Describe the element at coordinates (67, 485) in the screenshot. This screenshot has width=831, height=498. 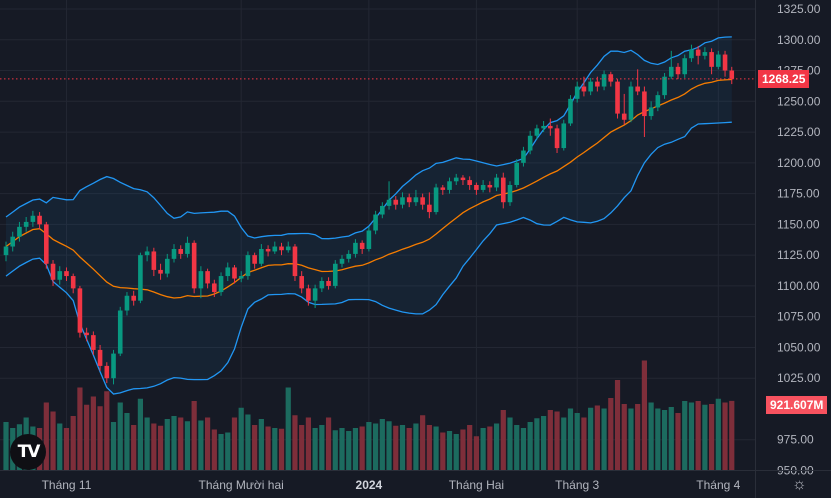
I see `x-axis-label: Tháng 11` at that location.